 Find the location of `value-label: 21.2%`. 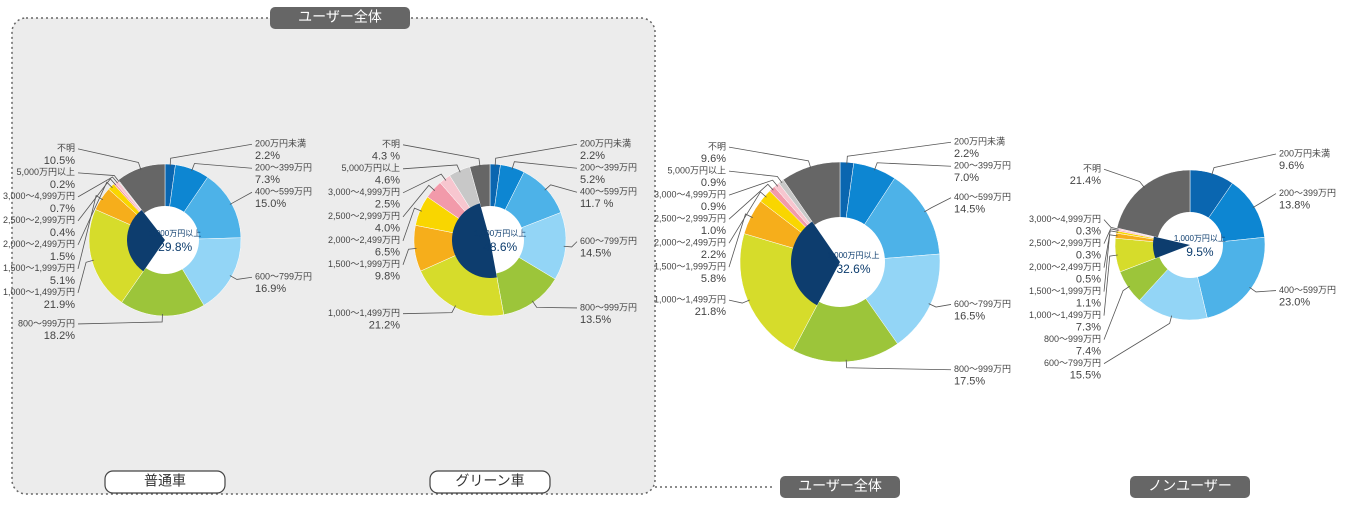

value-label: 21.2% is located at coordinates (384, 326).